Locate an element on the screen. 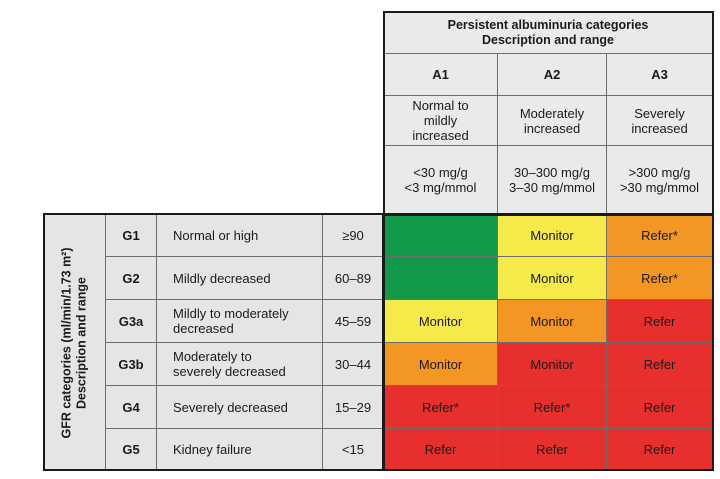  gfr-range: 45–59 is located at coordinates (353, 321).